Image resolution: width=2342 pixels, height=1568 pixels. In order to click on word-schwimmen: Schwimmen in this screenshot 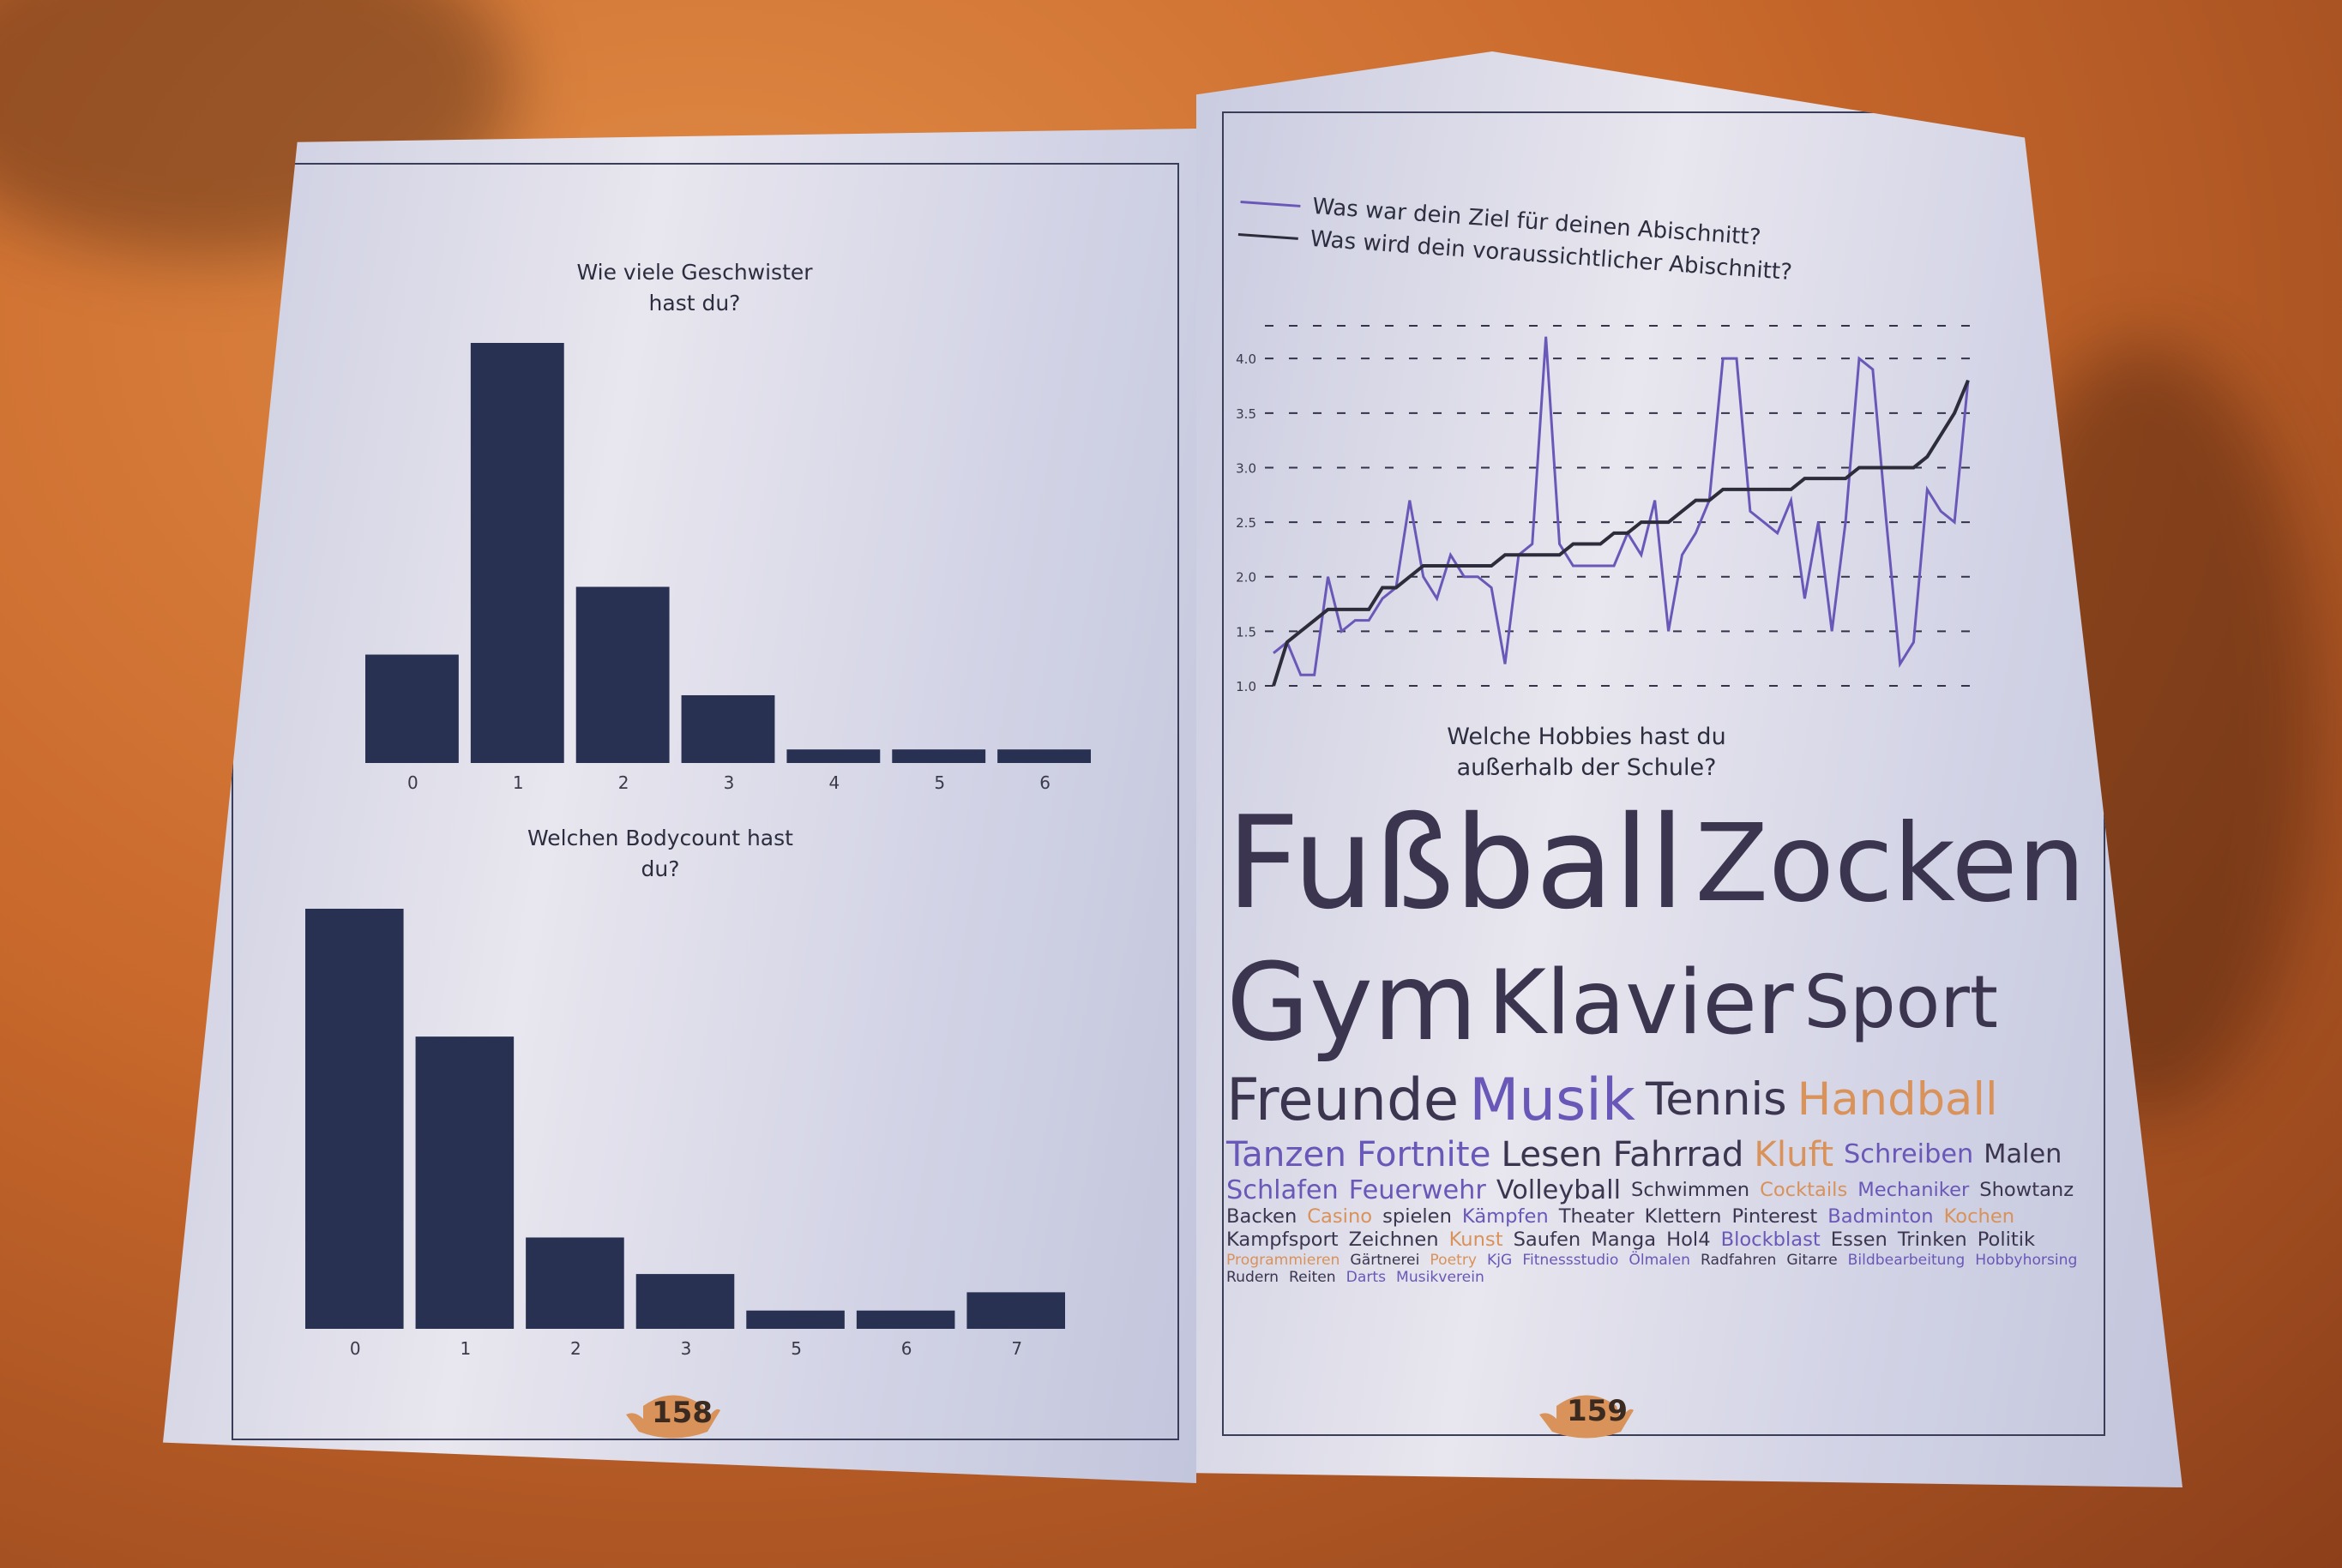, I will do `click(1690, 1190)`.